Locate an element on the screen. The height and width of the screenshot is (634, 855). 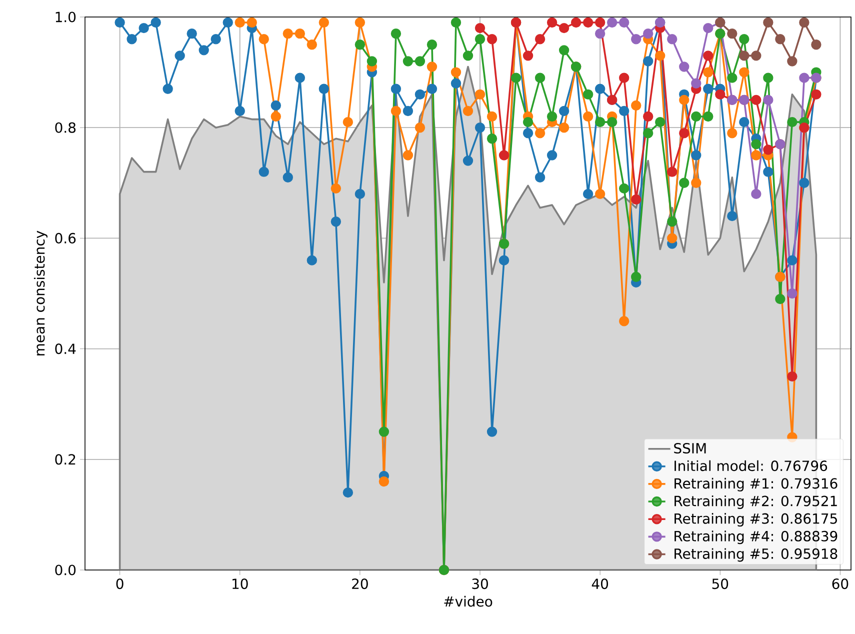
series-label: SSIM is located at coordinates (690, 448).